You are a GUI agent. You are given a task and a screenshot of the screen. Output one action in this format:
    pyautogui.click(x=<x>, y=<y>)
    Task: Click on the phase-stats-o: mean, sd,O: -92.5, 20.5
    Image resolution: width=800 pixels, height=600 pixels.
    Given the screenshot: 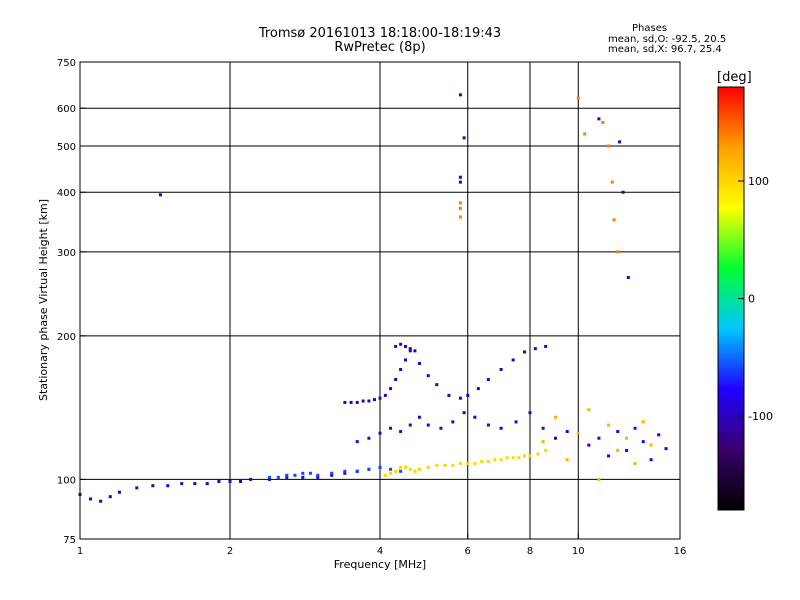 What is the action you would take?
    pyautogui.click(x=667, y=39)
    